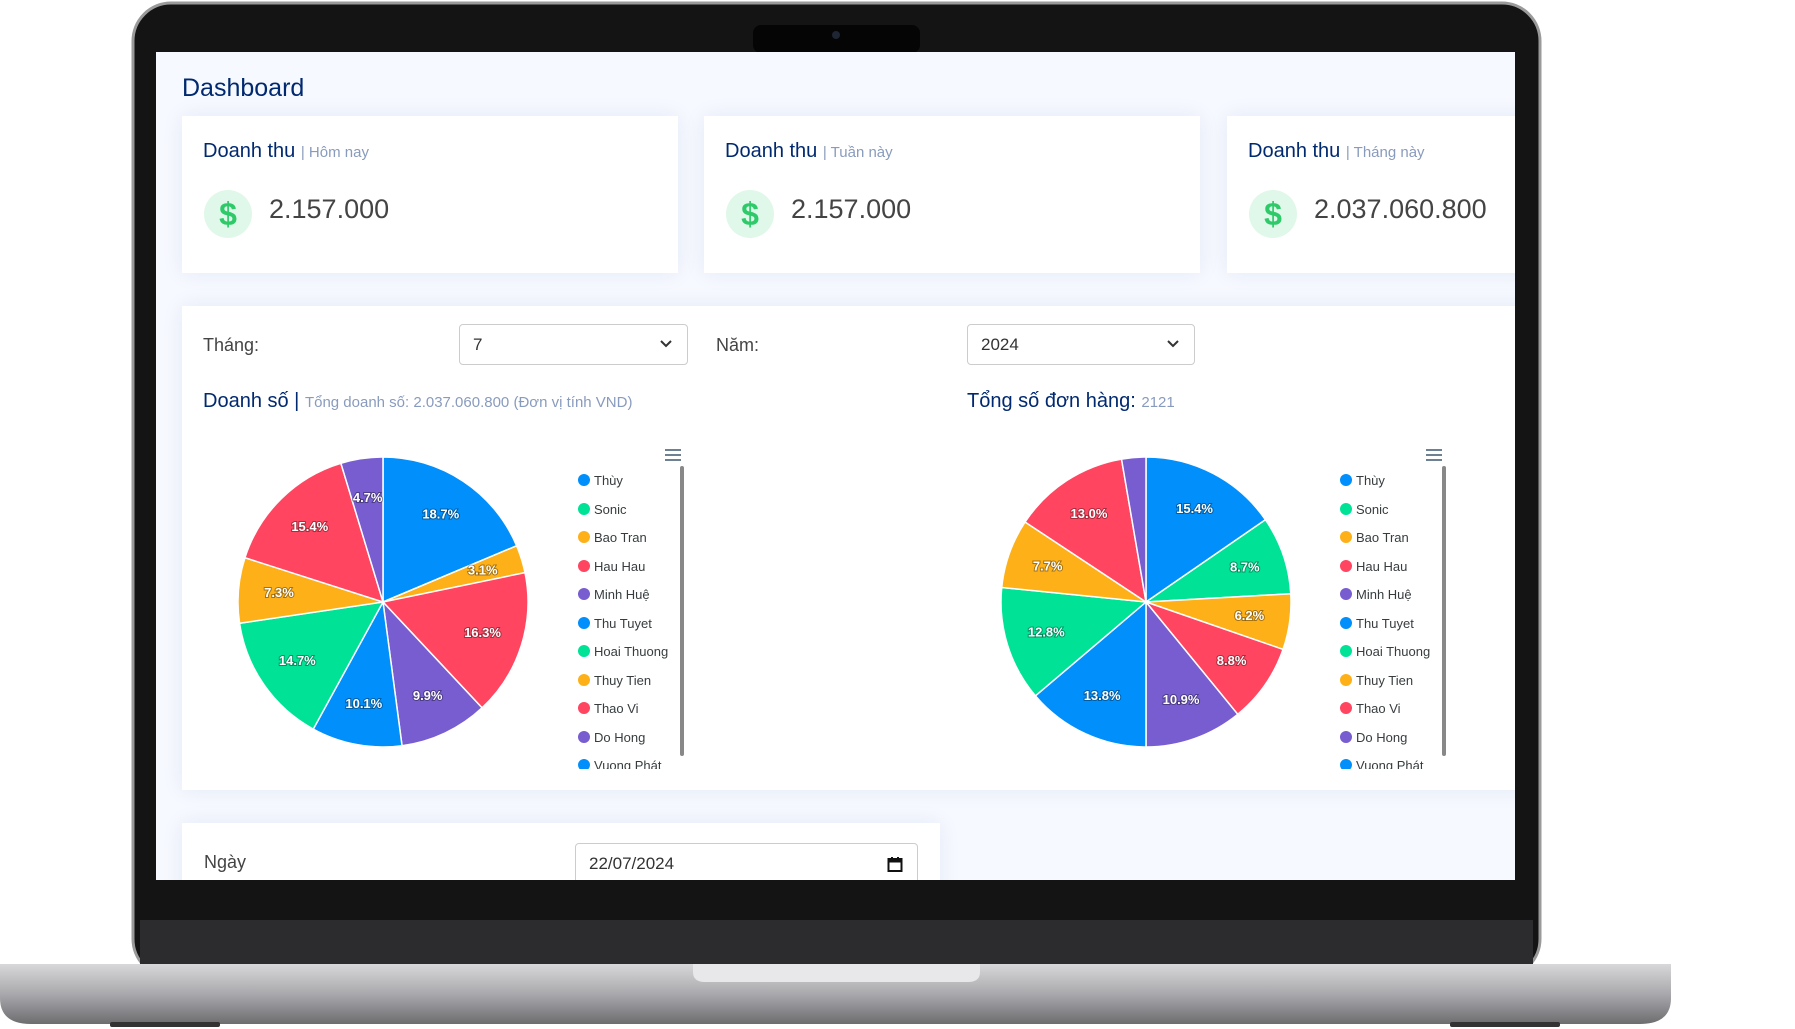  Describe the element at coordinates (228, 214) in the screenshot. I see `card-icon: $` at that location.